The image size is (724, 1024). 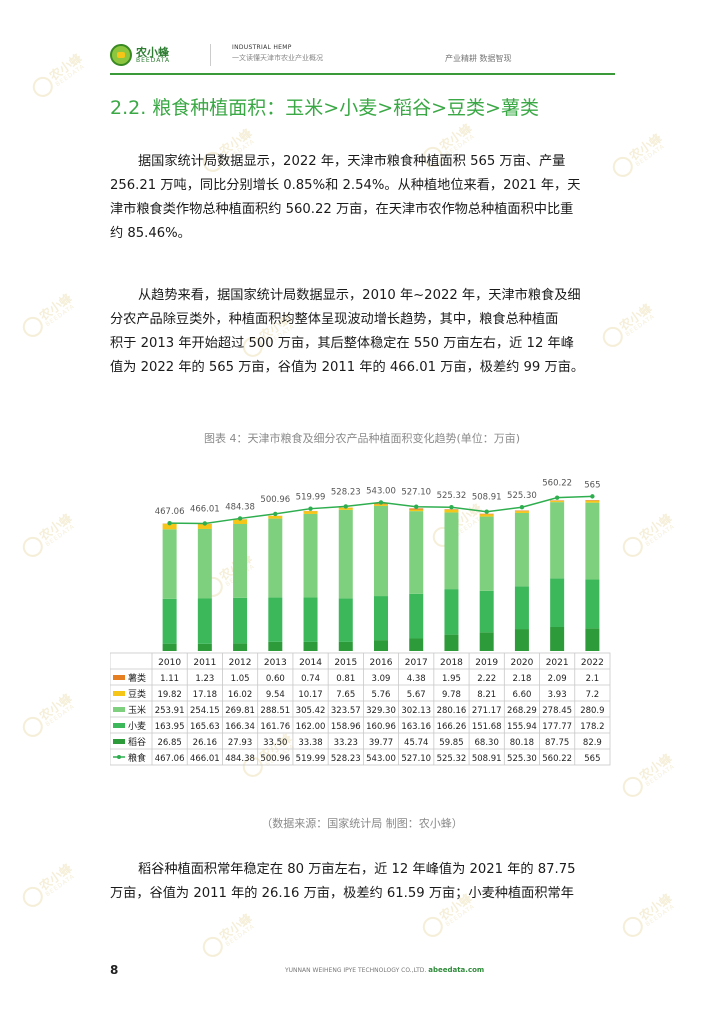 What do you see at coordinates (334, 319) in the screenshot?
I see `para2-line: 分农产品除豆类外，种植面积均整体呈现波动增长趋势，其中，粮食总种植面` at bounding box center [334, 319].